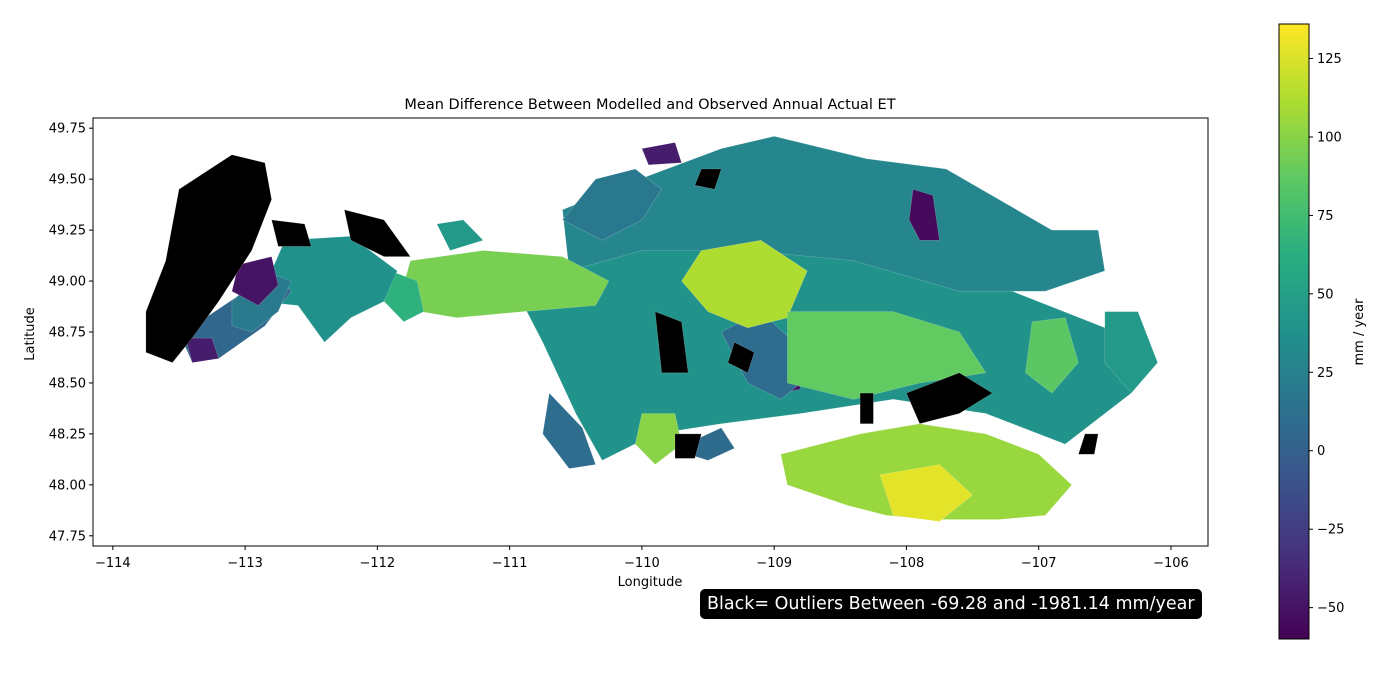 This screenshot has width=1385, height=674. I want to click on y-tick-label: 49.50, so click(67, 180).